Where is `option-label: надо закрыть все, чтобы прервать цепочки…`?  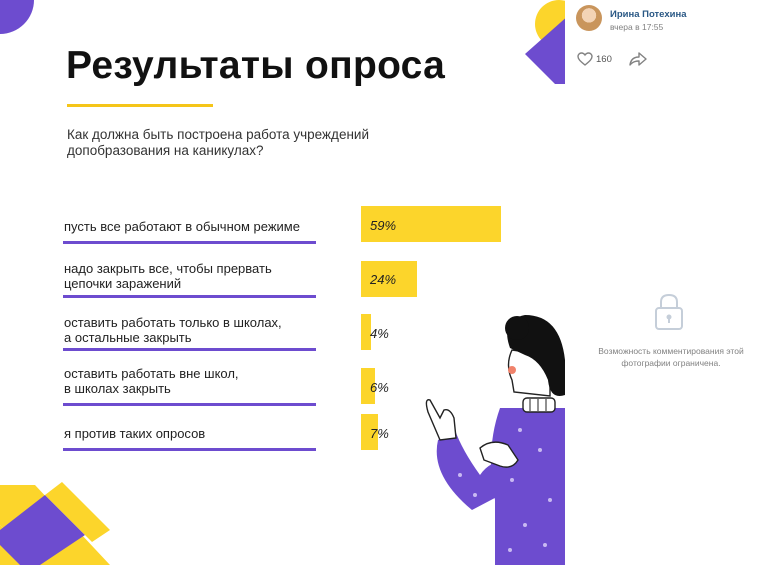 option-label: надо закрыть все, чтобы прервать цепочки… is located at coordinates (168, 276).